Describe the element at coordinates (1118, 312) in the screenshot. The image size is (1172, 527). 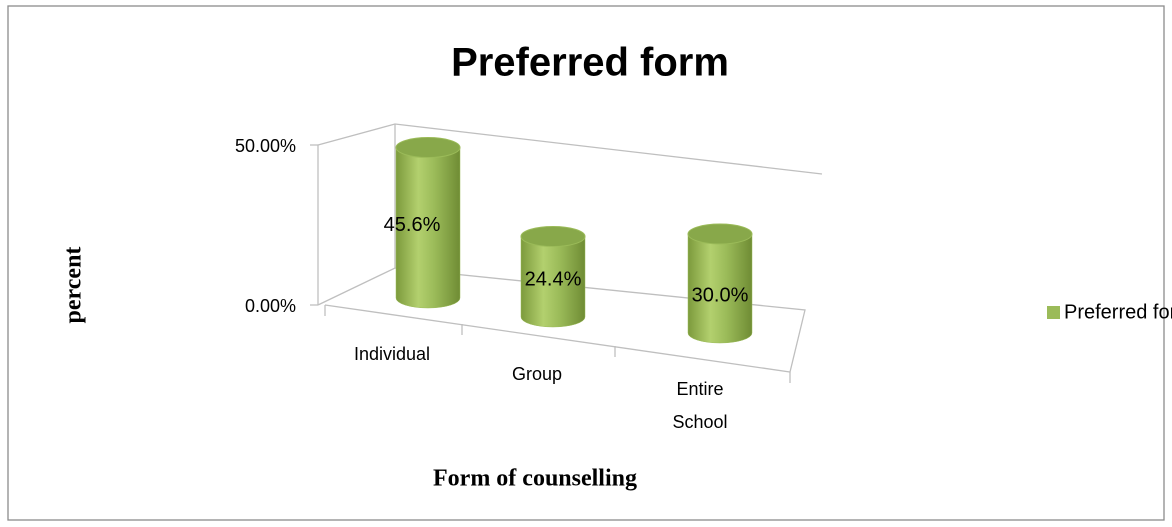
I see `legend-label: Preferred form` at that location.